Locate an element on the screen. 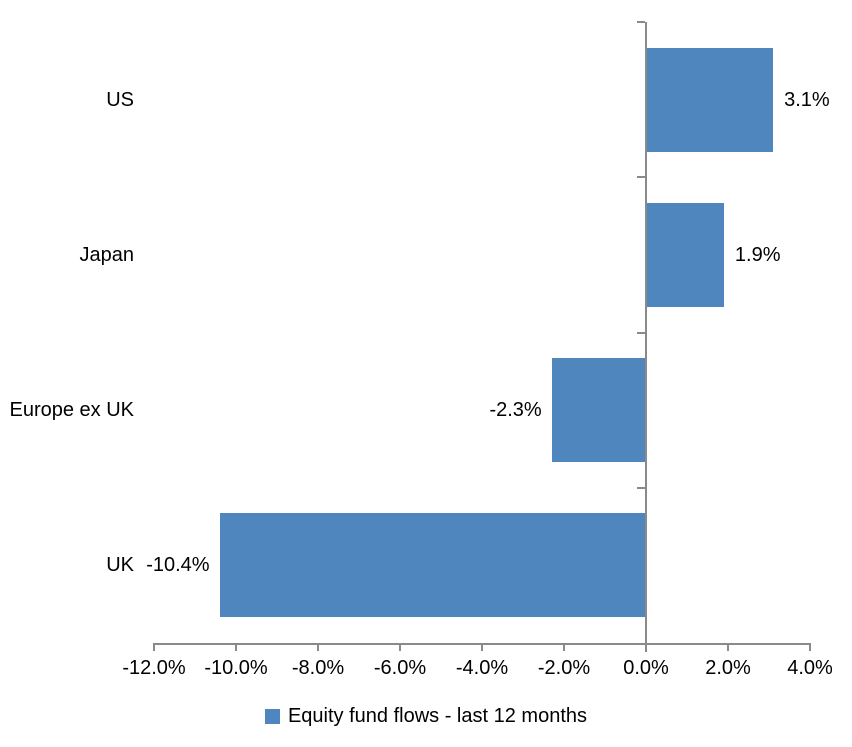 Image resolution: width=852 pixels, height=747 pixels. x-axis-tick-label: -10.0% is located at coordinates (236, 668).